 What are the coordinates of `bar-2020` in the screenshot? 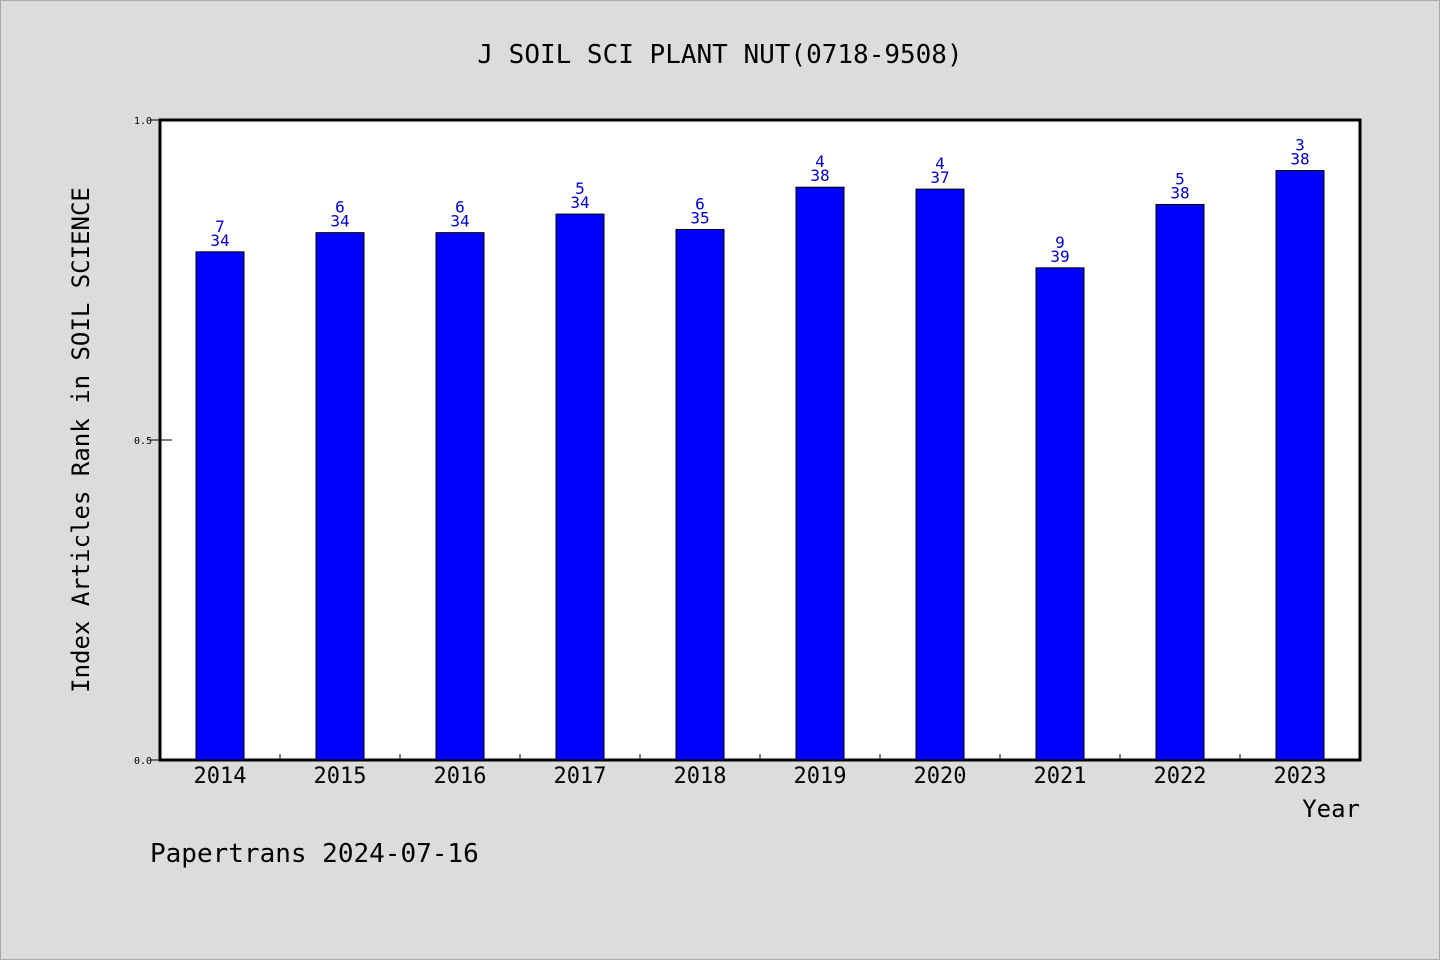 It's located at (940, 474).